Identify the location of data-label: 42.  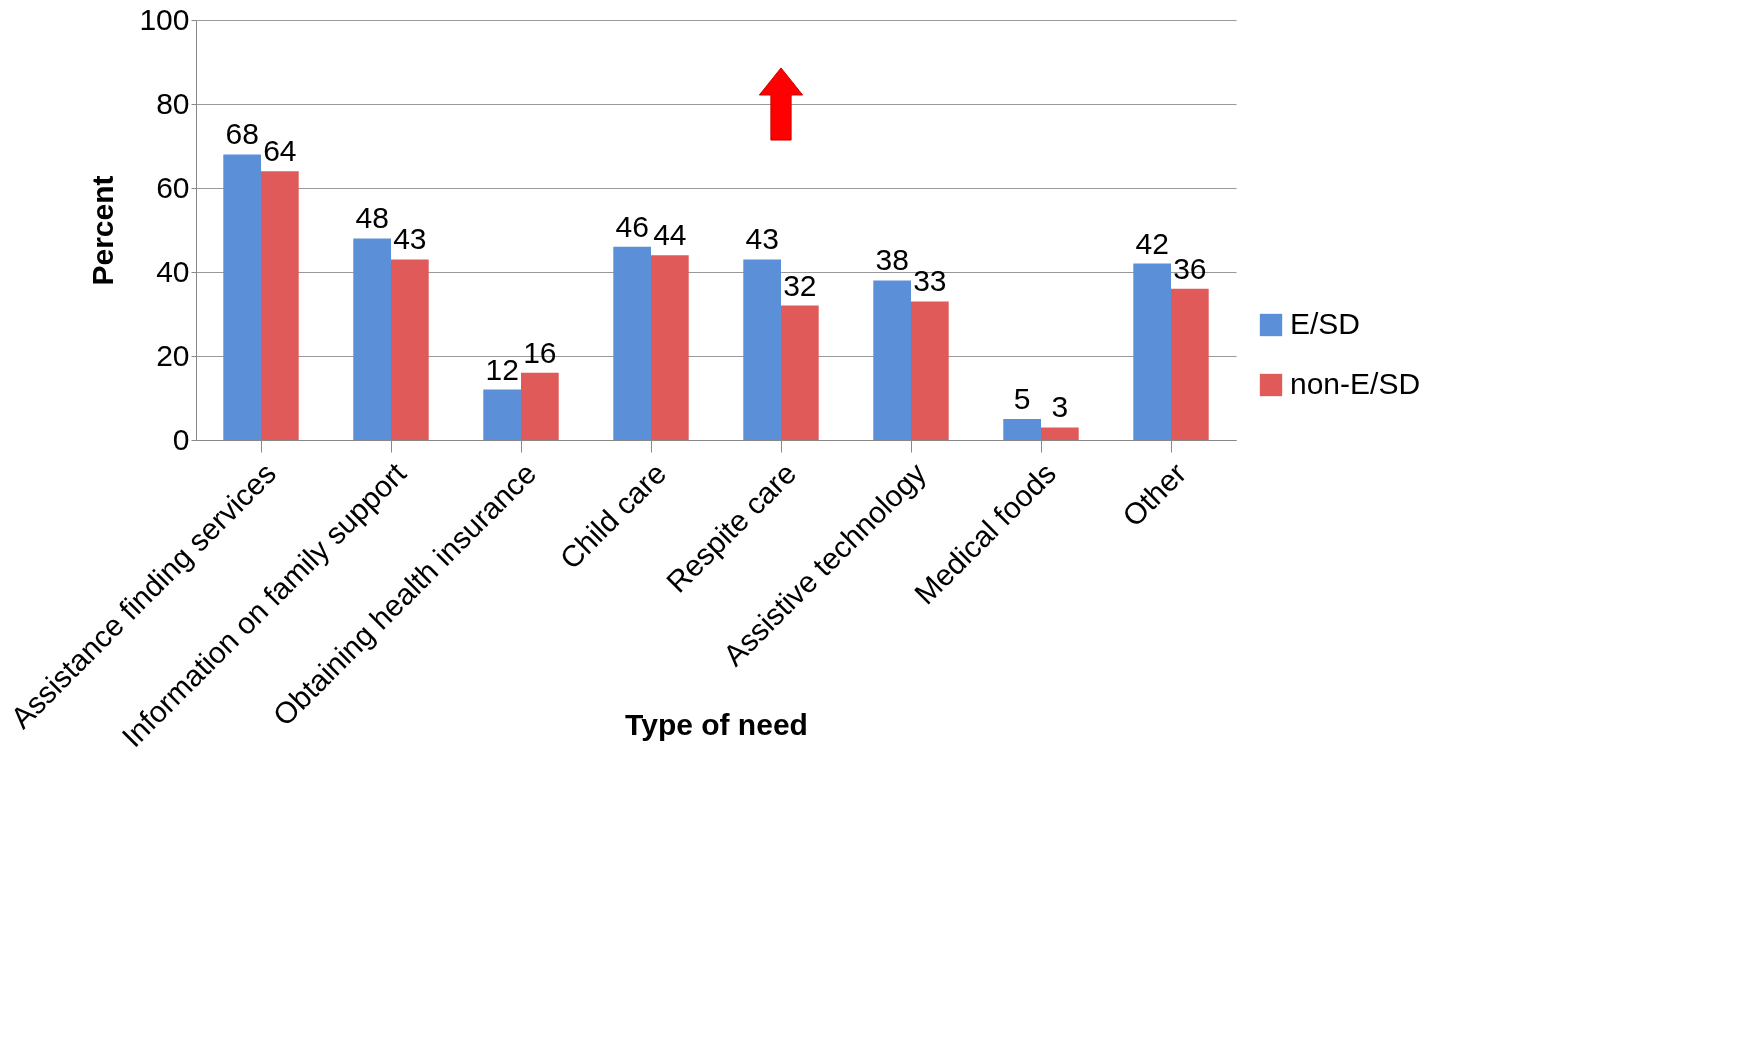
(1152, 243).